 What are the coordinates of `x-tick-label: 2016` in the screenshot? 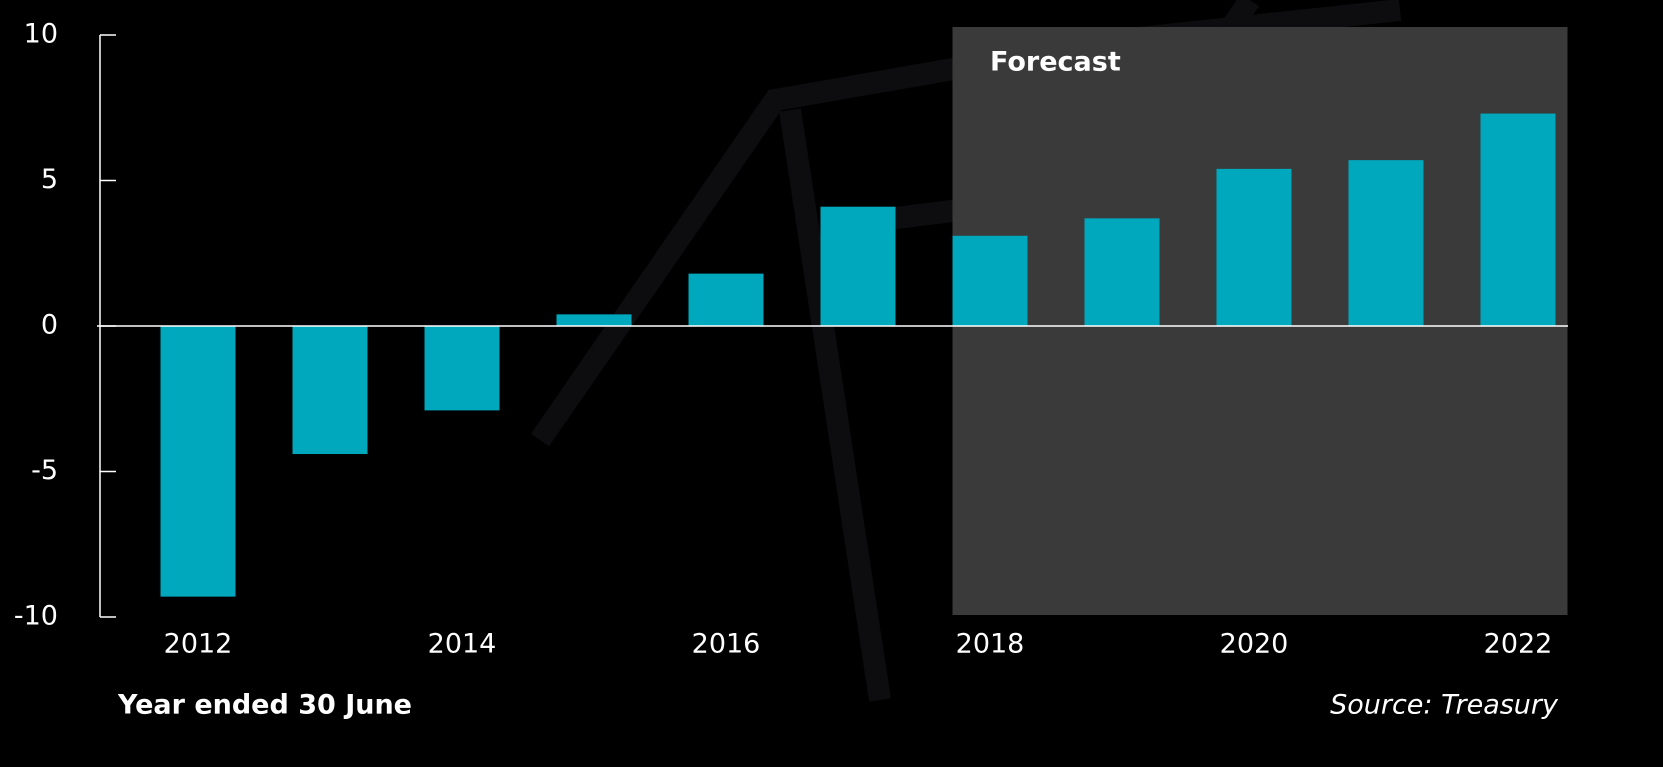 It's located at (726, 644).